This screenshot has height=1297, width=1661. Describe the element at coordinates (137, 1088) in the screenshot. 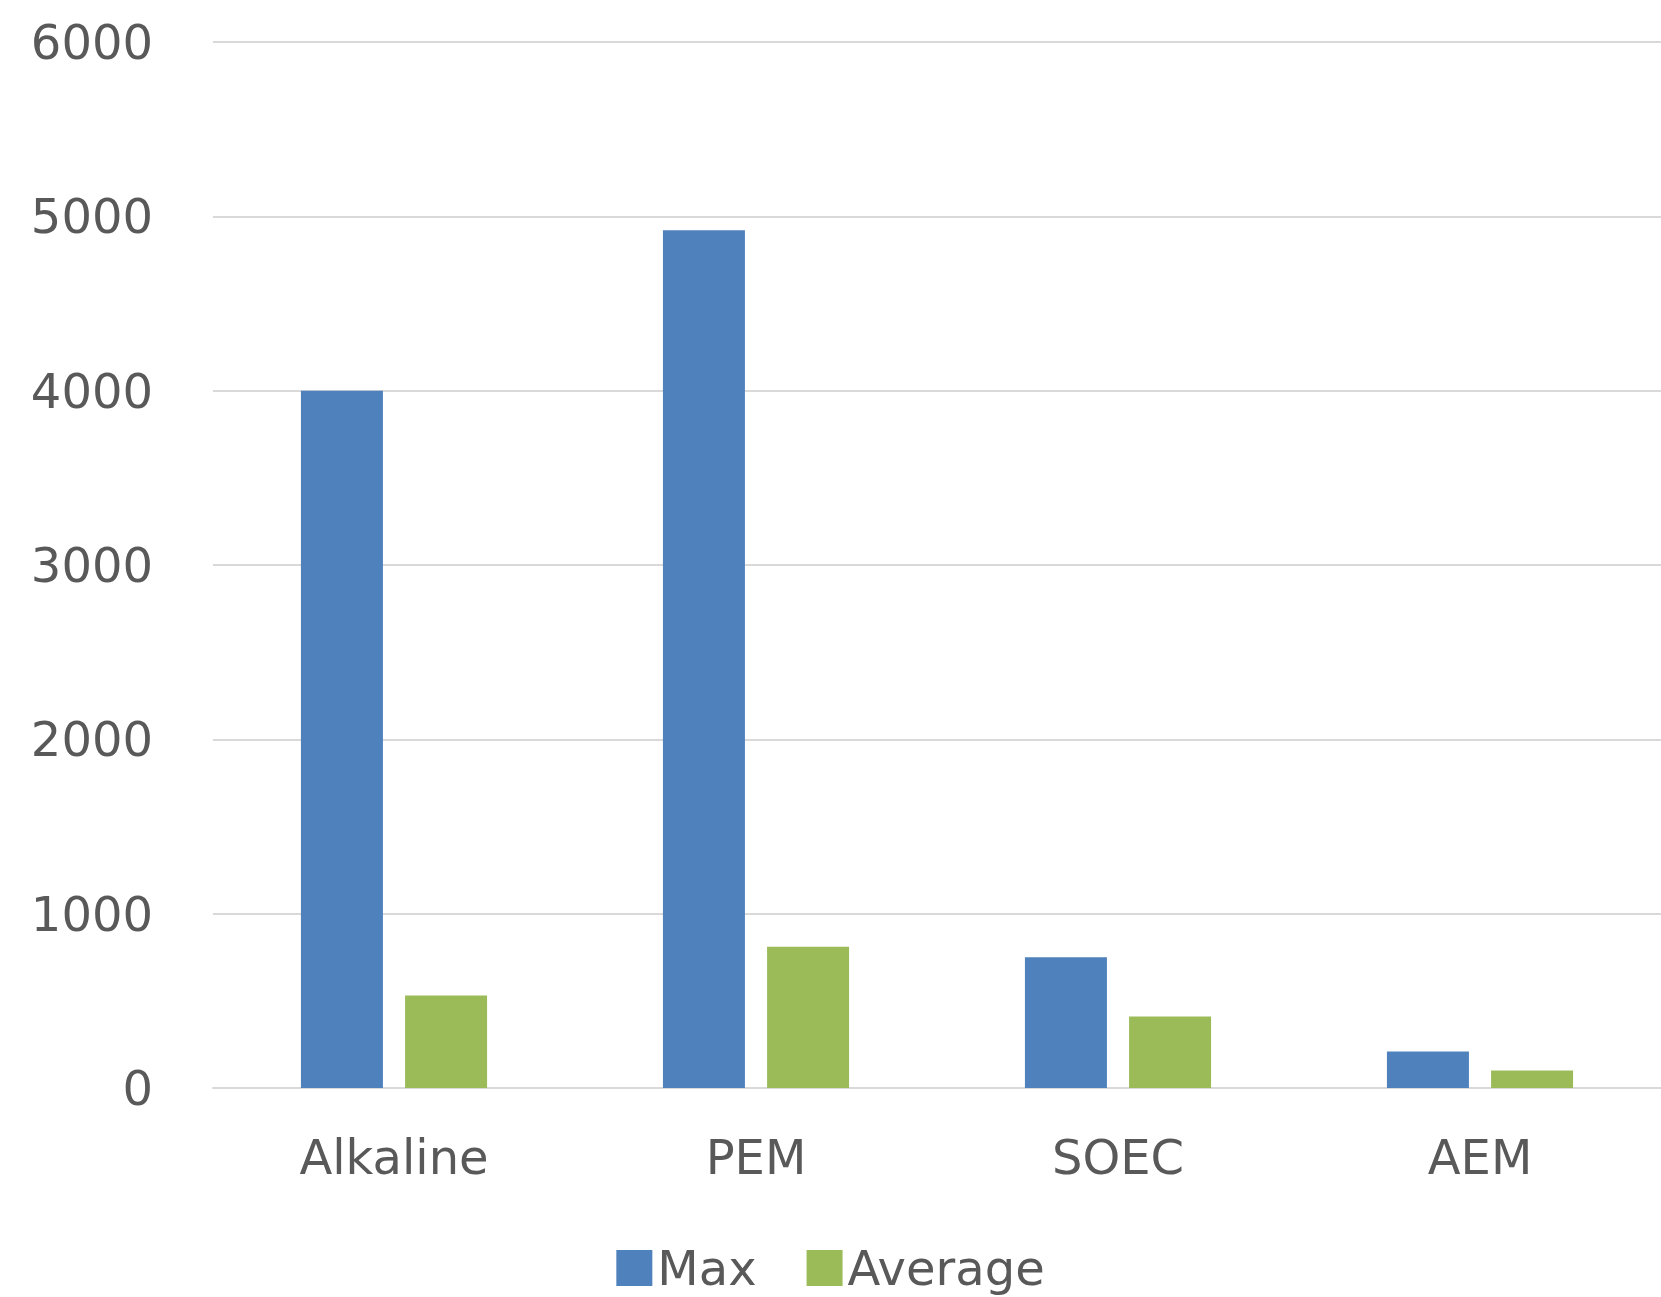

I see `y-tick-label: 0` at that location.